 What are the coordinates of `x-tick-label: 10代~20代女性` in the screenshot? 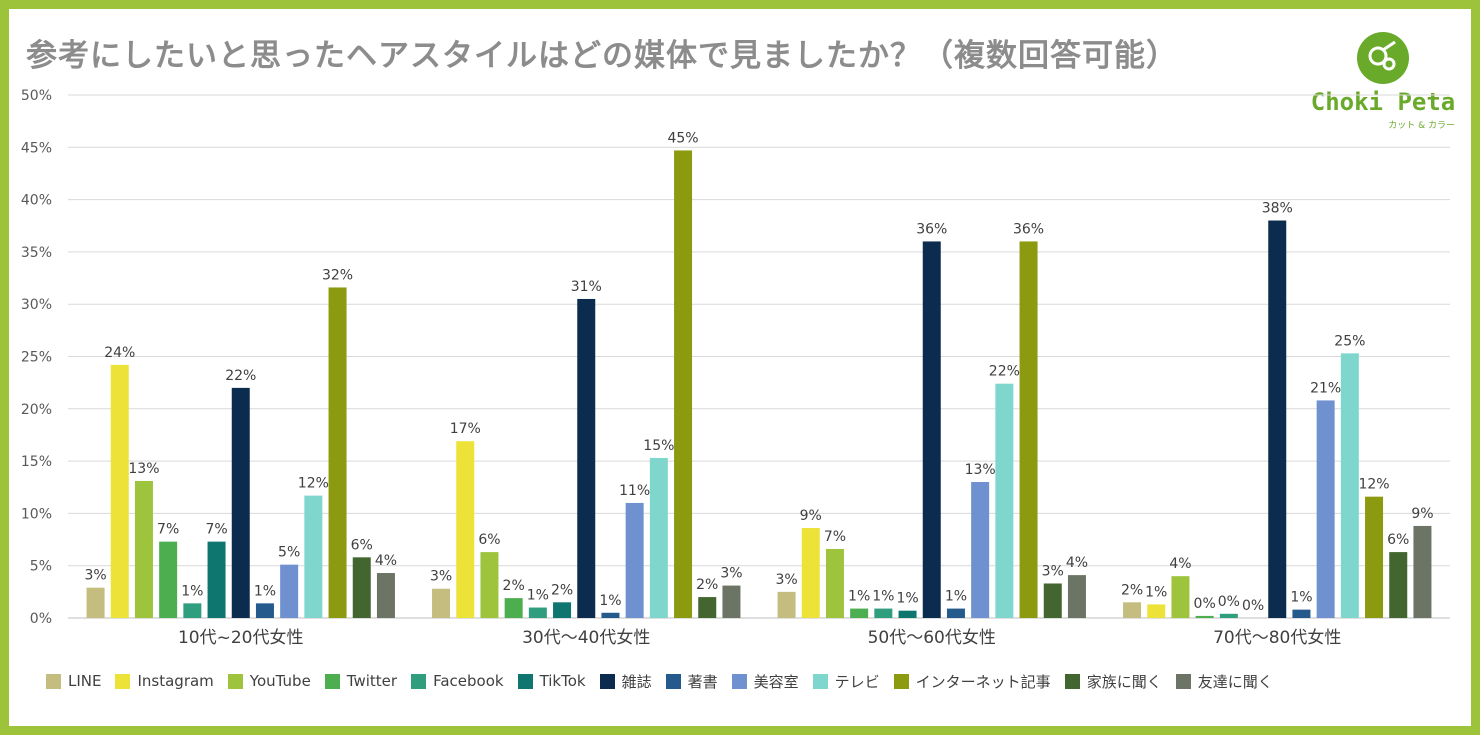 It's located at (241, 638).